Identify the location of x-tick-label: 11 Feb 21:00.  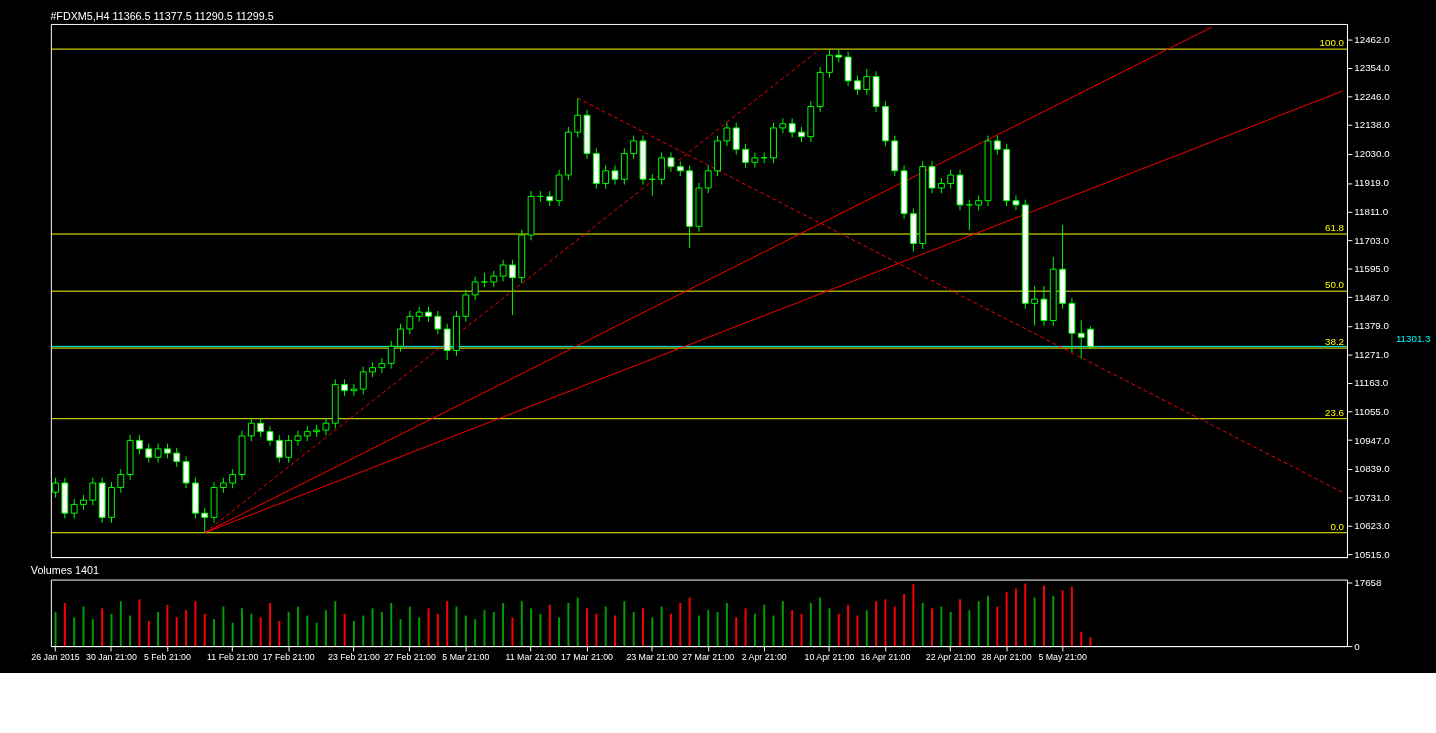
(233, 657).